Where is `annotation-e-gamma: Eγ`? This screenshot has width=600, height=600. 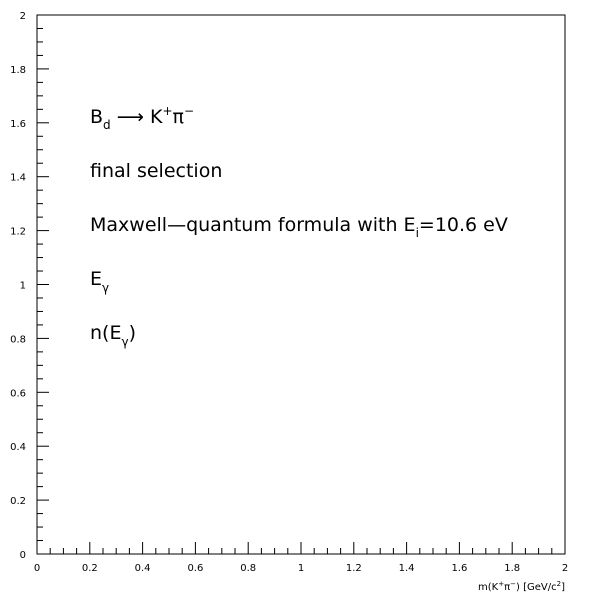
annotation-e-gamma: Eγ is located at coordinates (99, 281).